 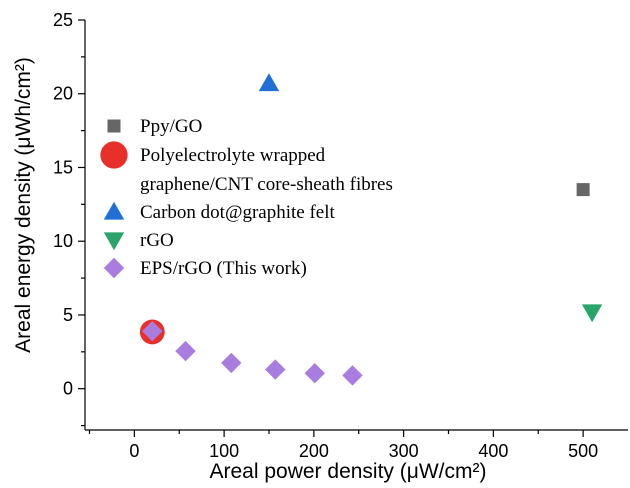 I want to click on legend-label: EPS/rGO (This work), so click(x=223, y=268).